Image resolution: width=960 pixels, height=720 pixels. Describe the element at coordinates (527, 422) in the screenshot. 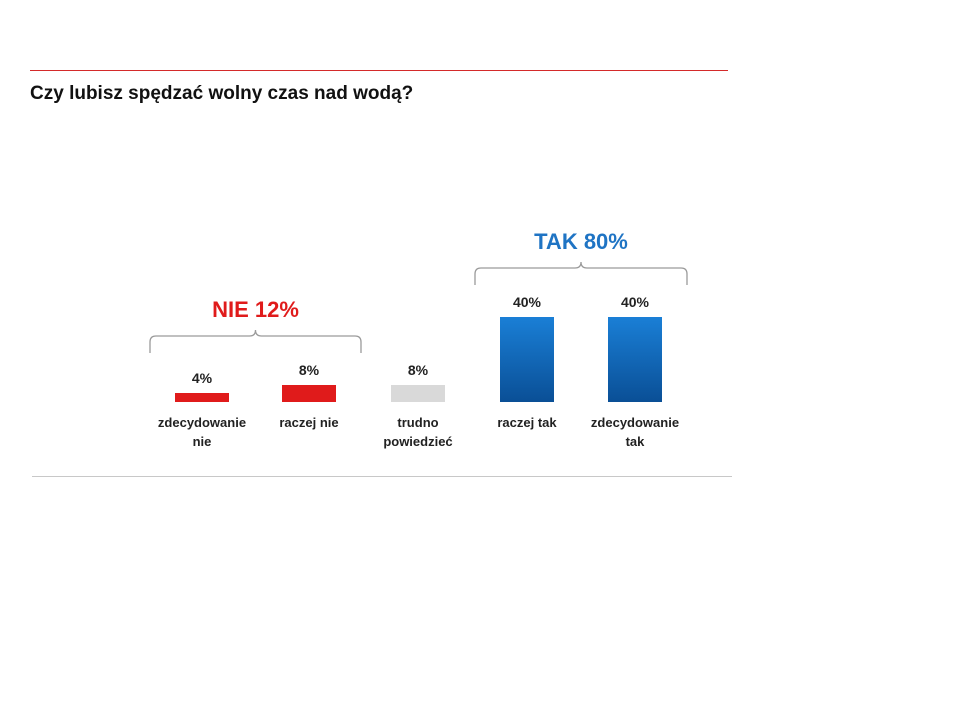

I see `category-label-3: raczej tak` at that location.